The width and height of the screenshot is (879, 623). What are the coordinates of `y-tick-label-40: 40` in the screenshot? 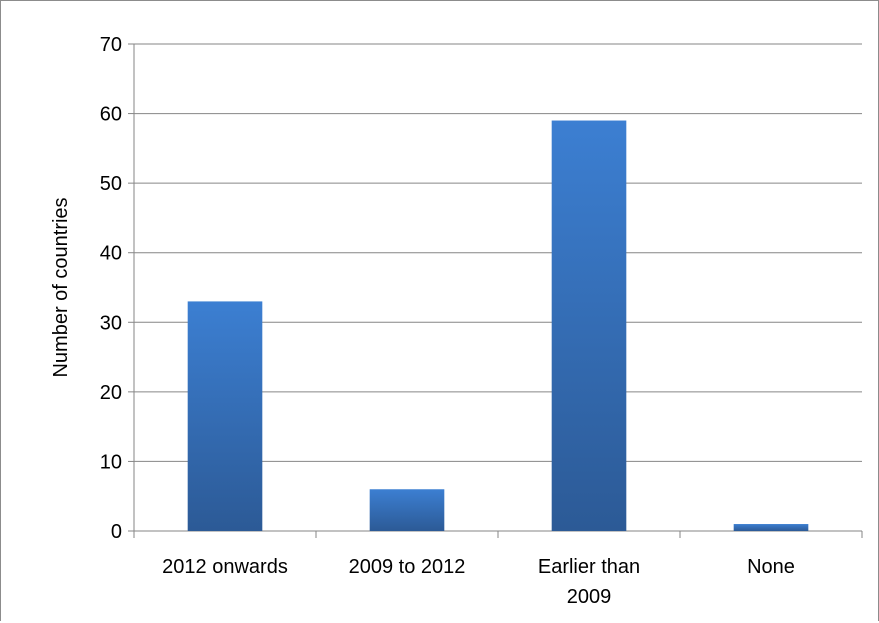 It's located at (111, 254).